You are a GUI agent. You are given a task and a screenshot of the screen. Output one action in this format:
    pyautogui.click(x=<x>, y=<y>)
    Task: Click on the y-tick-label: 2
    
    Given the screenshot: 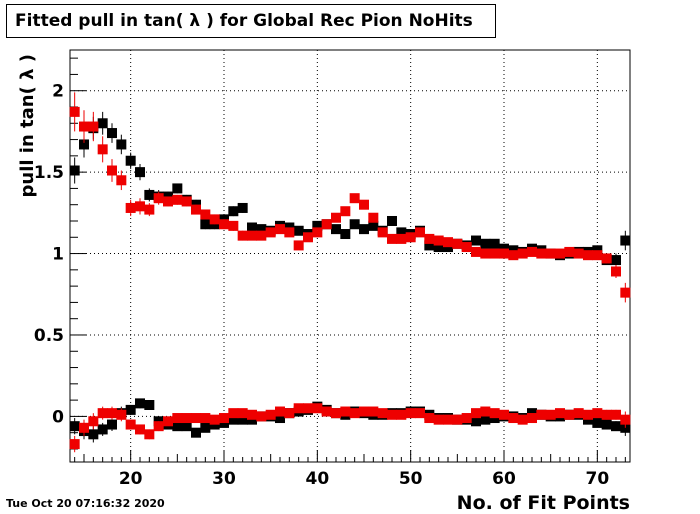 What is the action you would take?
    pyautogui.click(x=58, y=92)
    